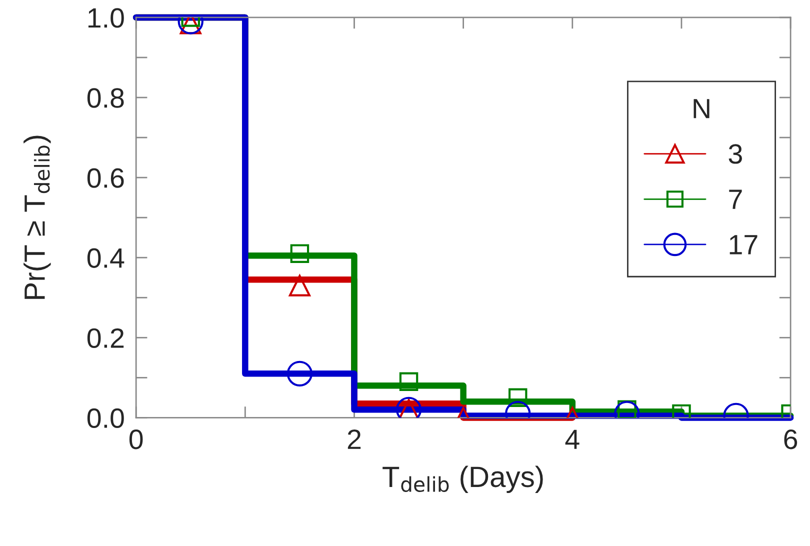  I want to click on x-tick-label: 6, so click(791, 440).